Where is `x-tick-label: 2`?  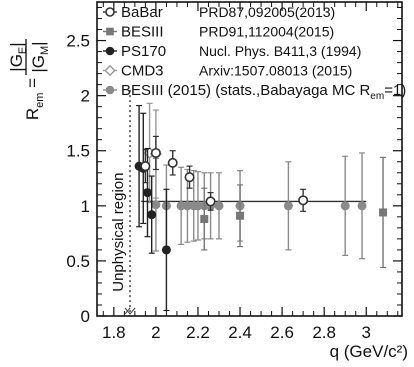 x-tick-label: 2 is located at coordinates (155, 332).